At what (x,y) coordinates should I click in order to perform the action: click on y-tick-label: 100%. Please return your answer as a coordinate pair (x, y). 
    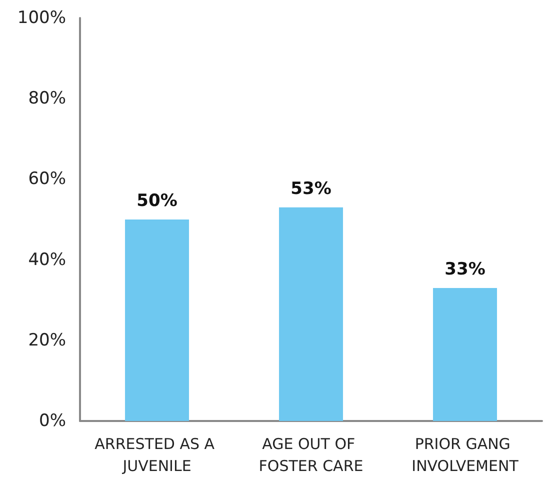
    Looking at the image, I should click on (41, 18).